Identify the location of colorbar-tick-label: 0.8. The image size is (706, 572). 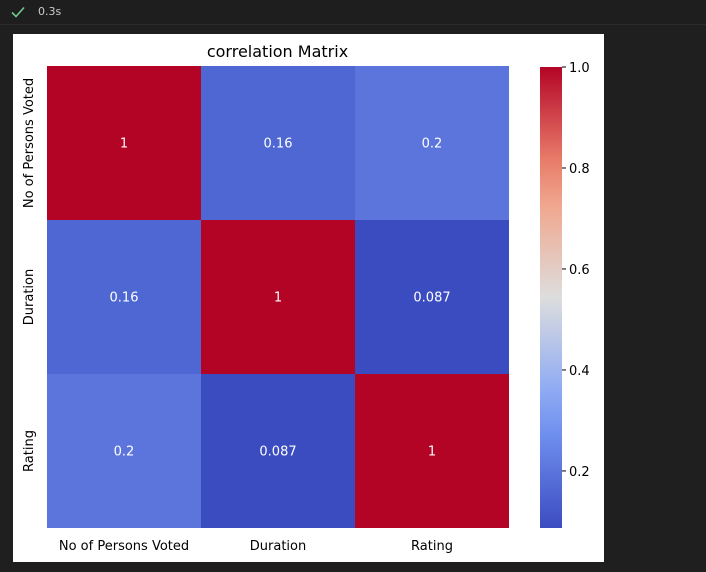
(579, 169).